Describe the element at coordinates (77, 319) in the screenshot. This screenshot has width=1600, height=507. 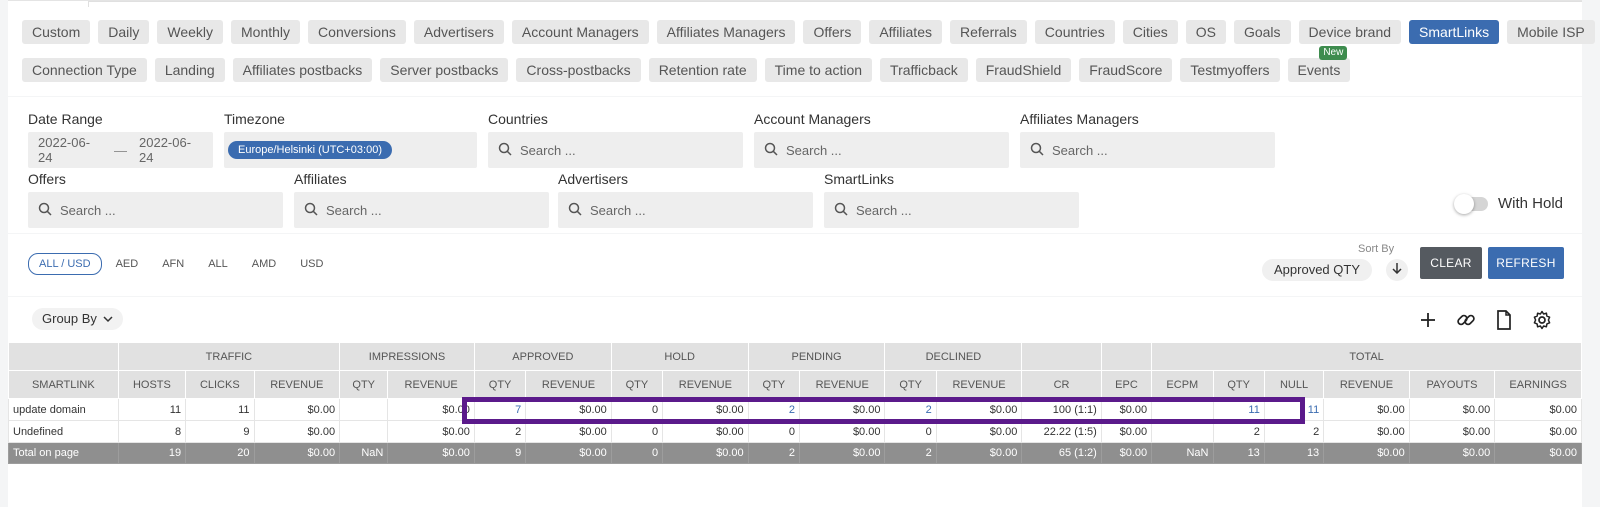
I see `group-by-dropdown: Group By` at that location.